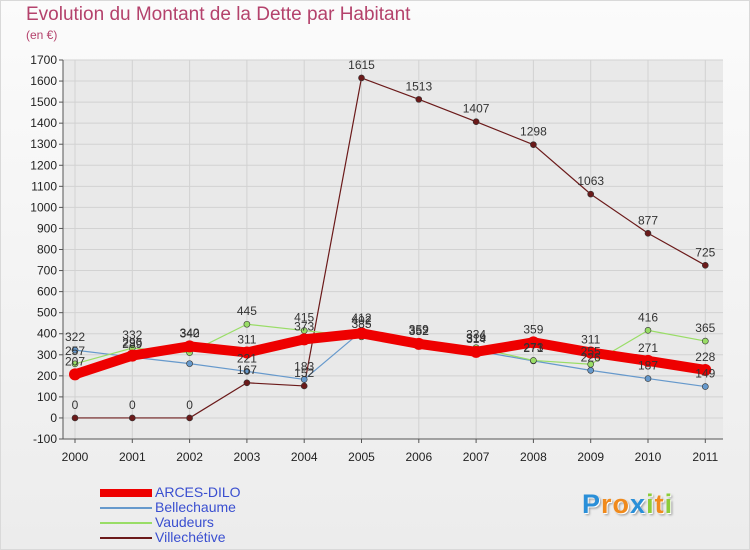 This screenshot has width=750, height=550. Describe the element at coordinates (418, 457) in the screenshot. I see `x-tick-label: 2006` at that location.